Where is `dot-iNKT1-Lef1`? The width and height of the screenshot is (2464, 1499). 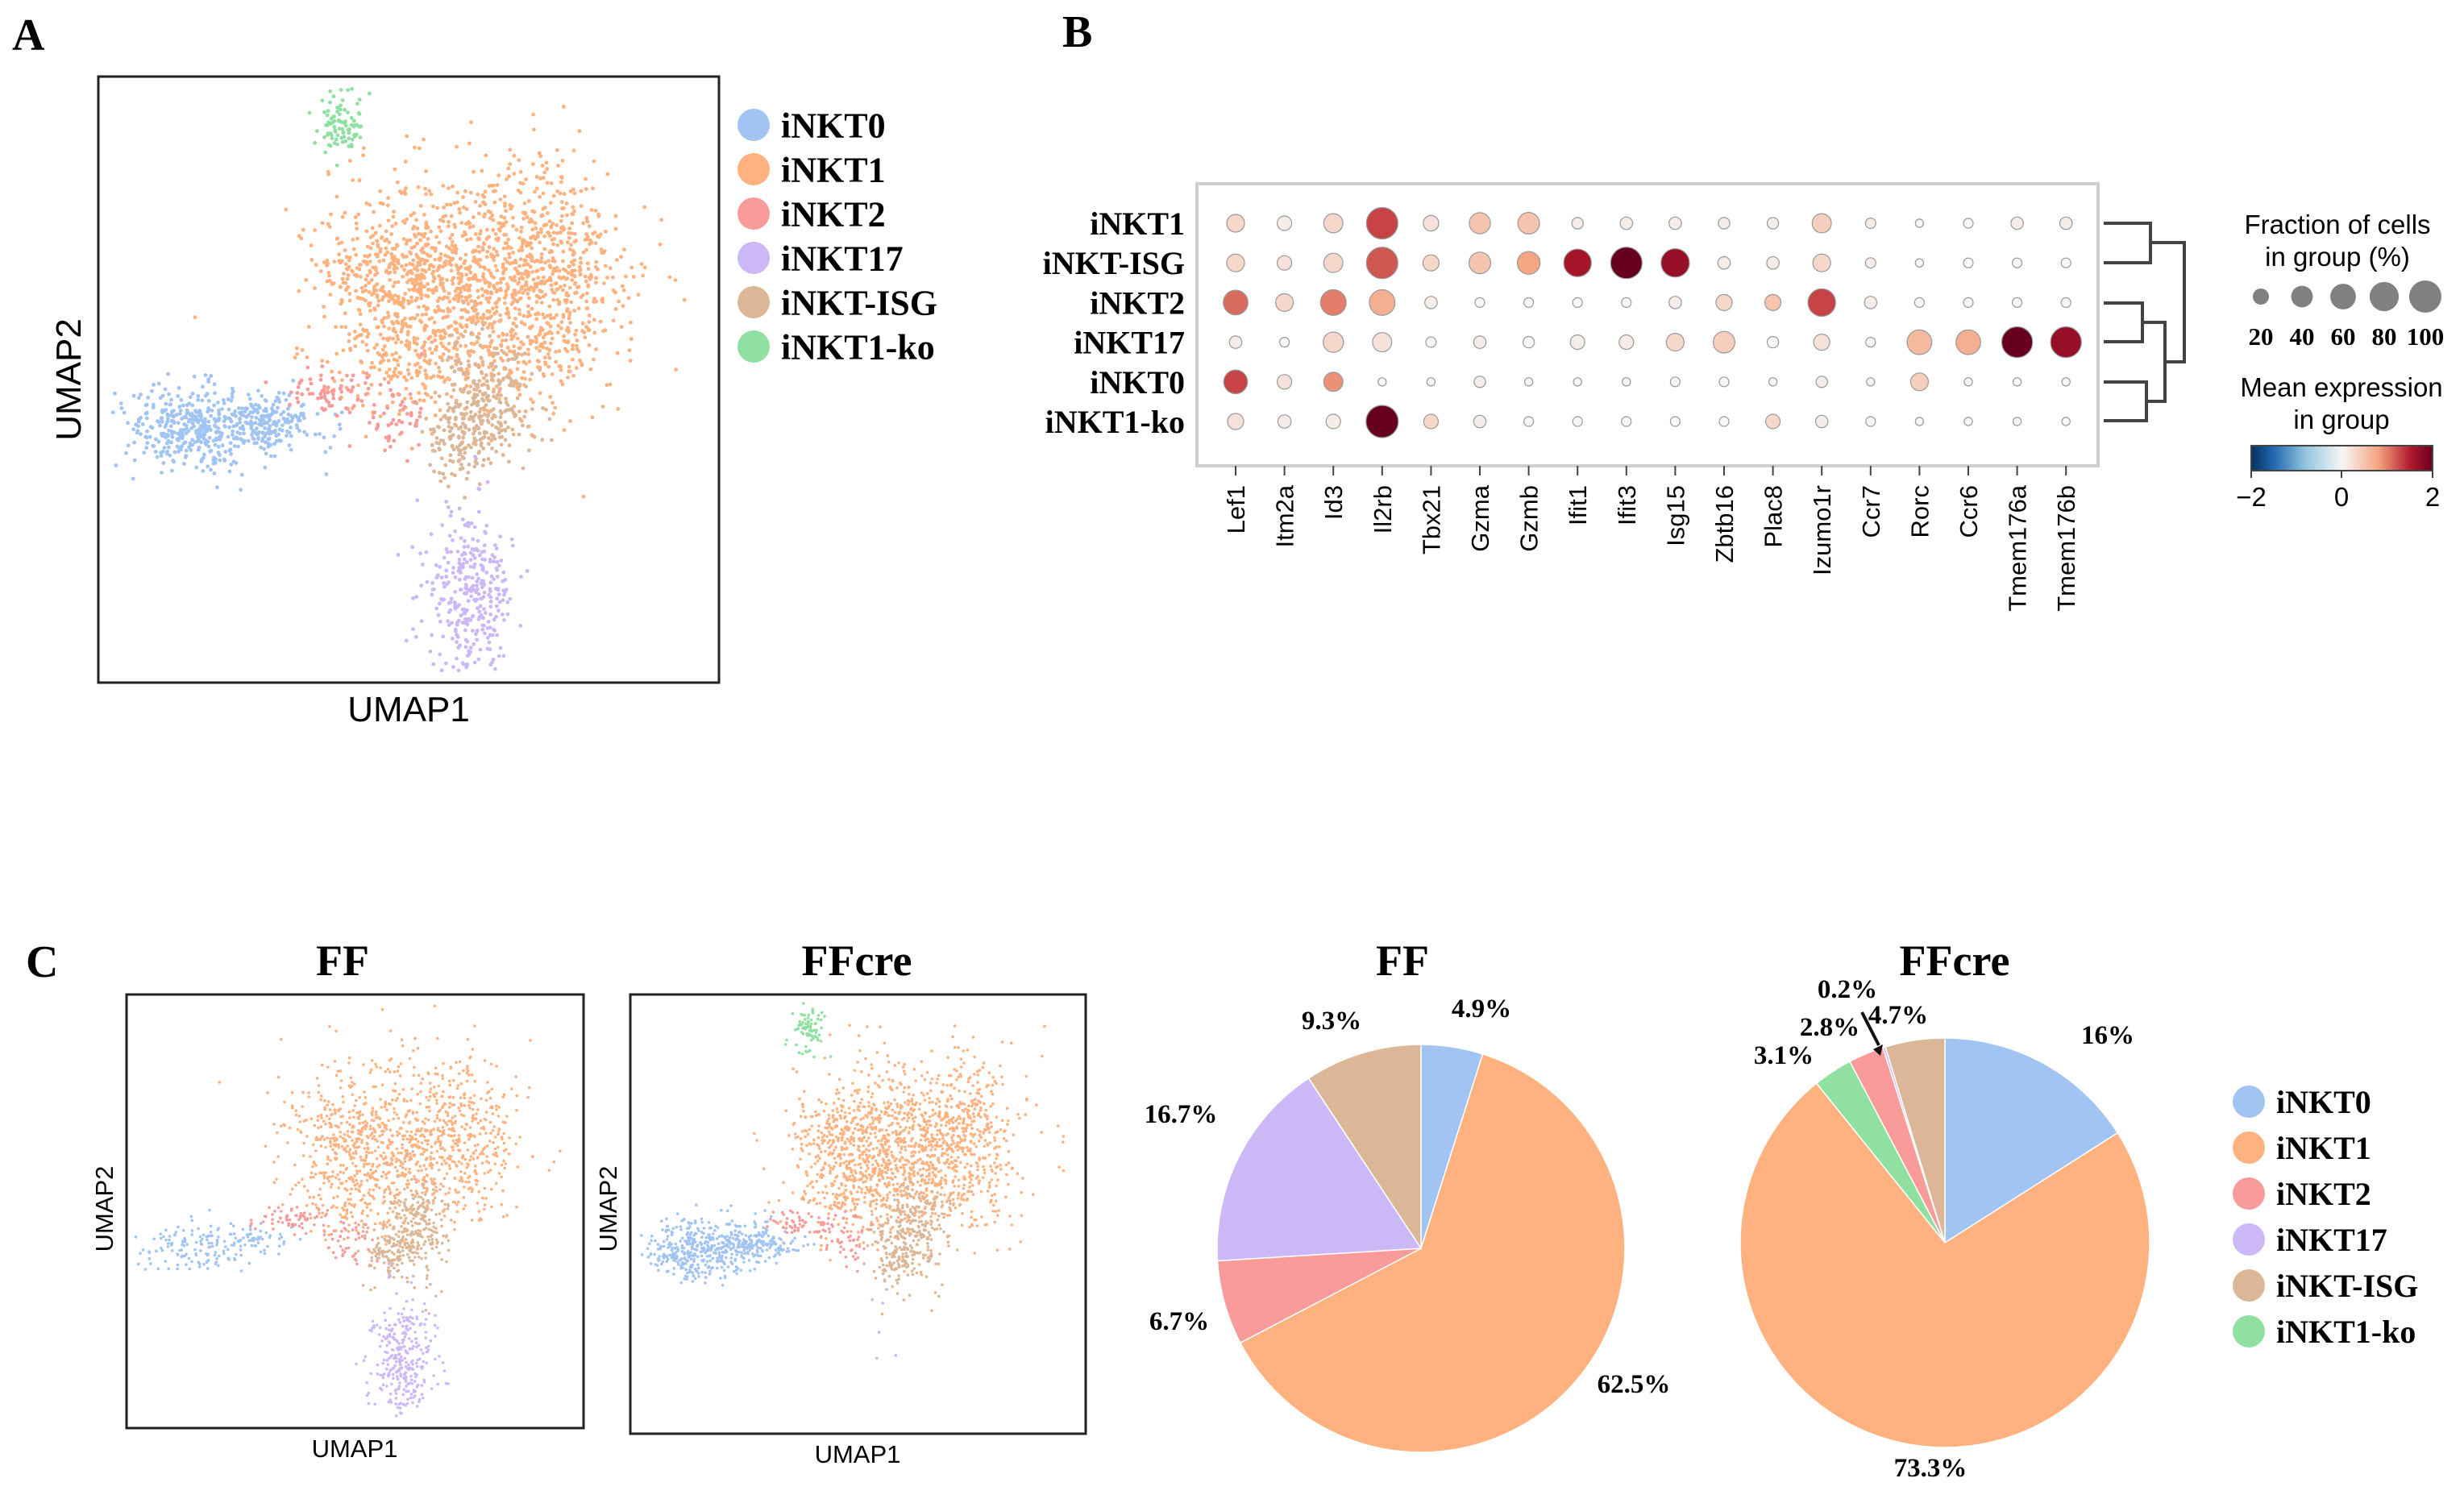 dot-iNKT1-Lef1 is located at coordinates (1236, 223).